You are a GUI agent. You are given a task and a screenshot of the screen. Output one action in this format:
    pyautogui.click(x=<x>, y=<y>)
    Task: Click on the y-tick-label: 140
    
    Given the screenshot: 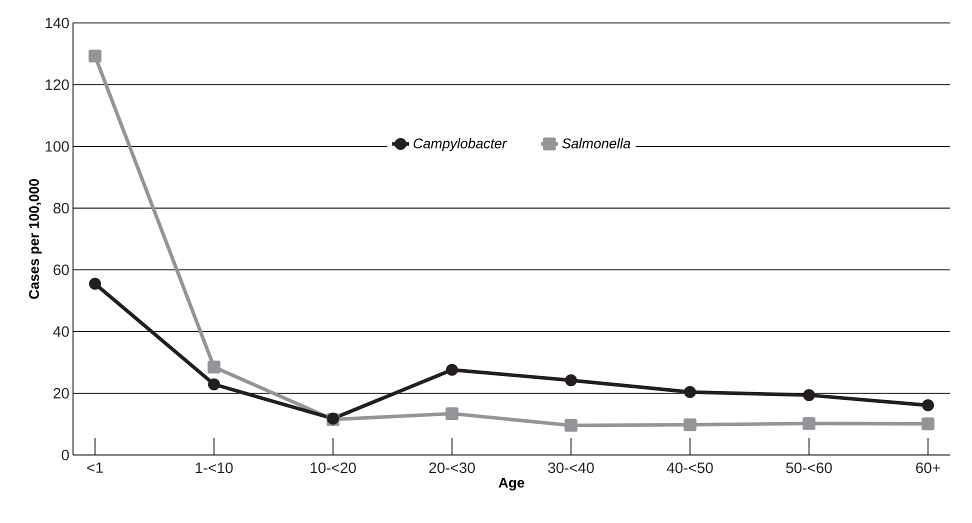 What is the action you would take?
    pyautogui.click(x=57, y=23)
    